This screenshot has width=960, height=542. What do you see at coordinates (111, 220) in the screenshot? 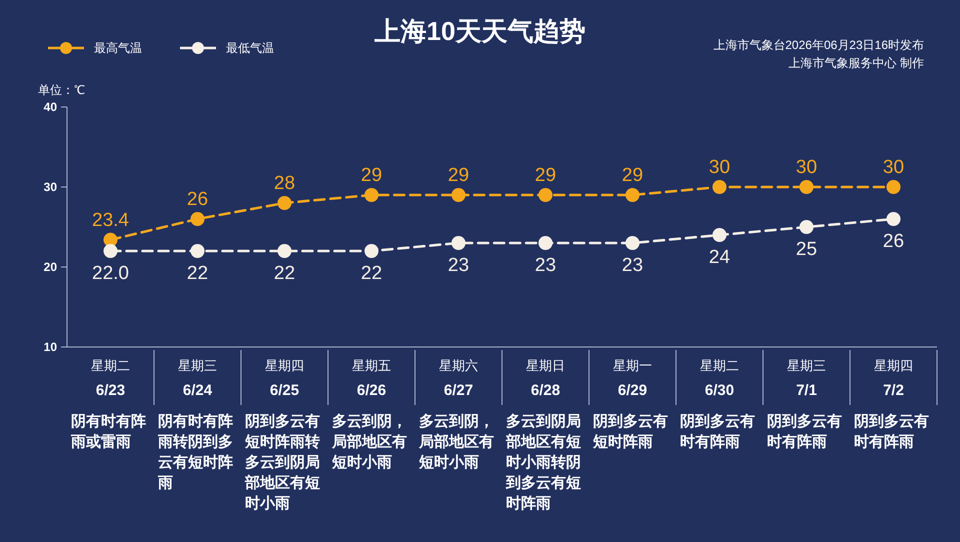
I see `data-label: 23.4` at bounding box center [111, 220].